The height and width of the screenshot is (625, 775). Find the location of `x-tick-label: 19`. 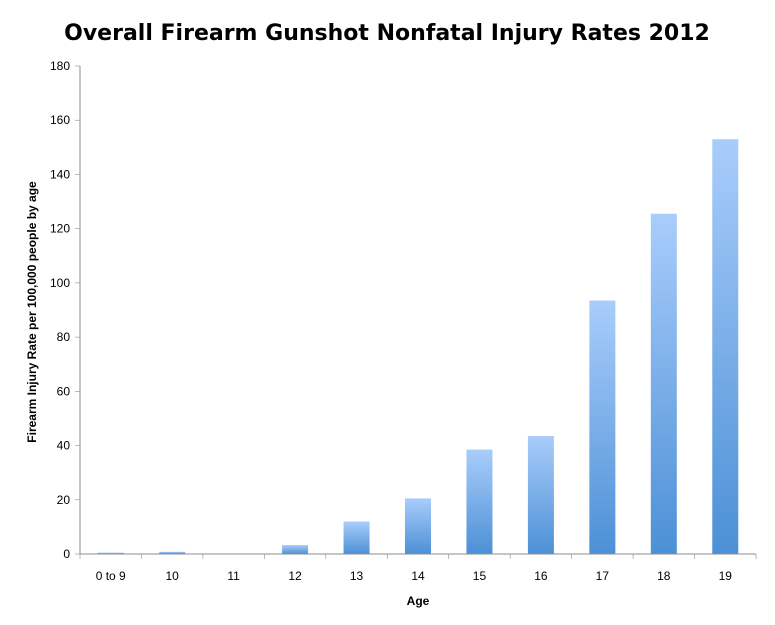

x-tick-label: 19 is located at coordinates (726, 576).